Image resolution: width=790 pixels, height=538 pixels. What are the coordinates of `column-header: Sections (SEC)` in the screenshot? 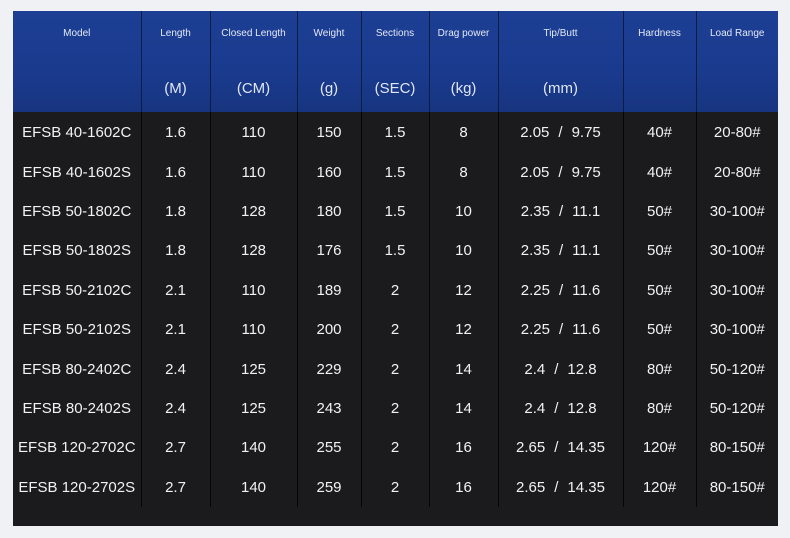 It's located at (395, 61).